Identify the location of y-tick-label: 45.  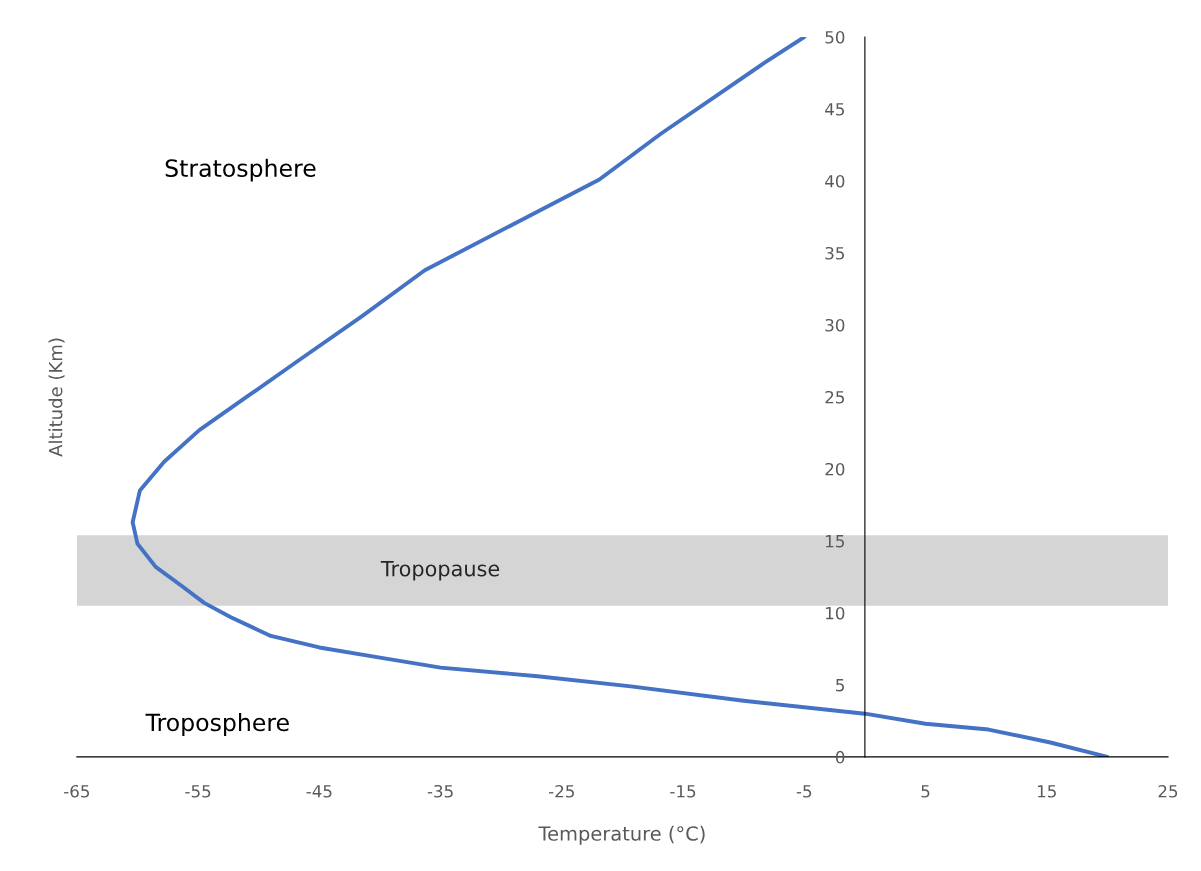
(834, 109).